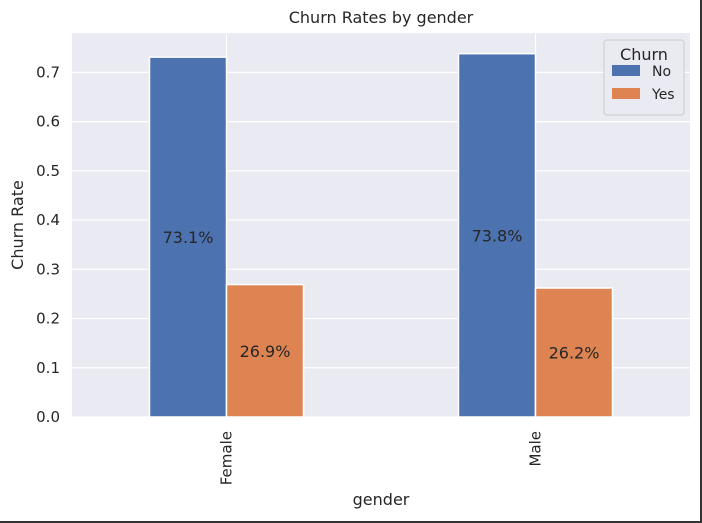 The width and height of the screenshot is (702, 523). I want to click on bar-value-label: 26.9%, so click(265, 351).